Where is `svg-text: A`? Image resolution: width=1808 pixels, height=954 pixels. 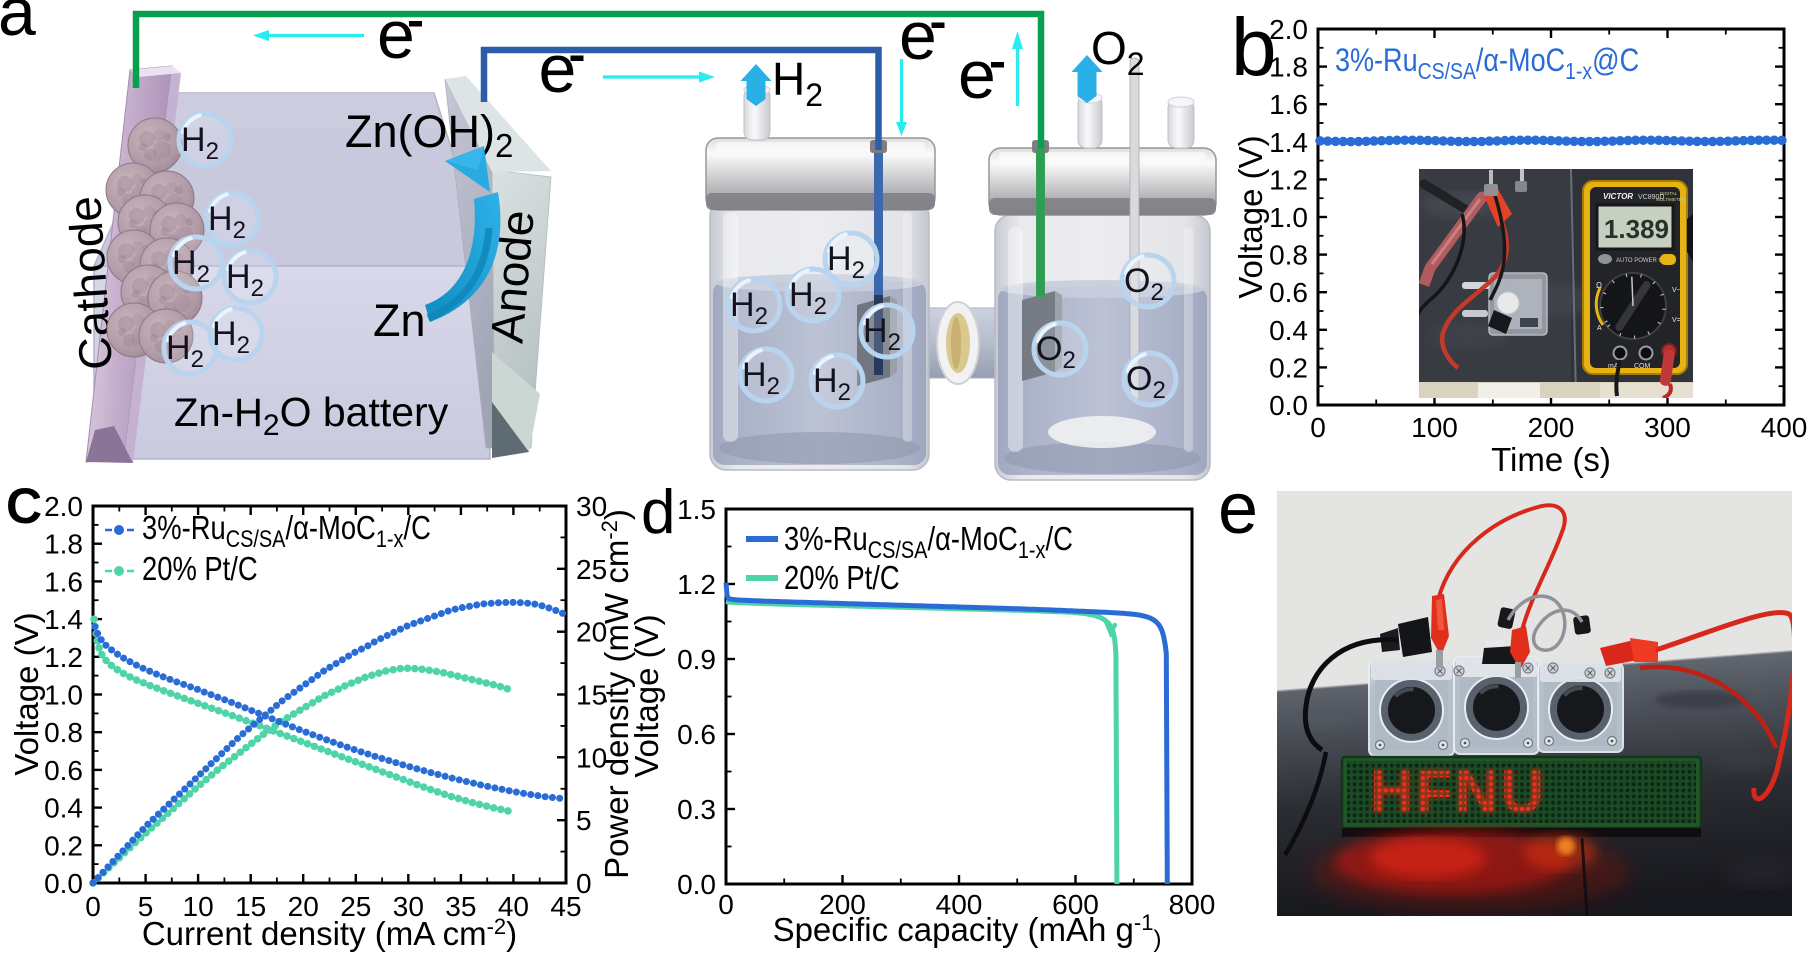 svg-text: A is located at coordinates (1599, 328).